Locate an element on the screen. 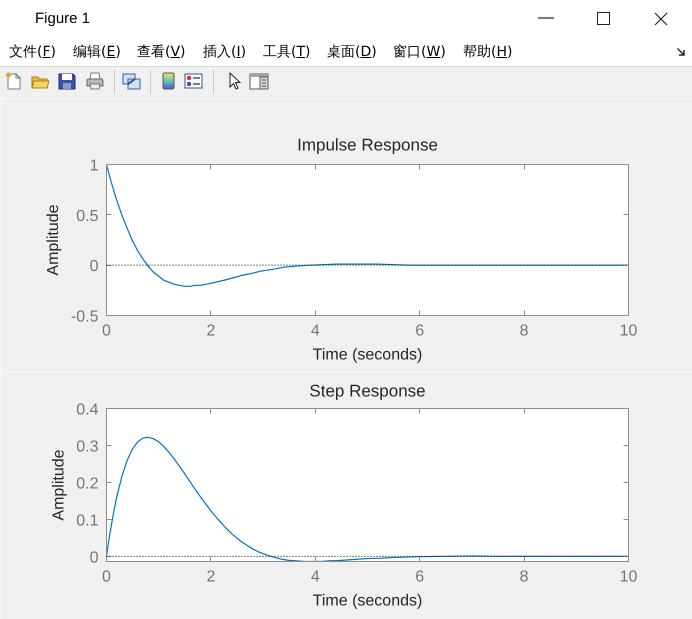  chart-title: Impulse Response is located at coordinates (367, 145).